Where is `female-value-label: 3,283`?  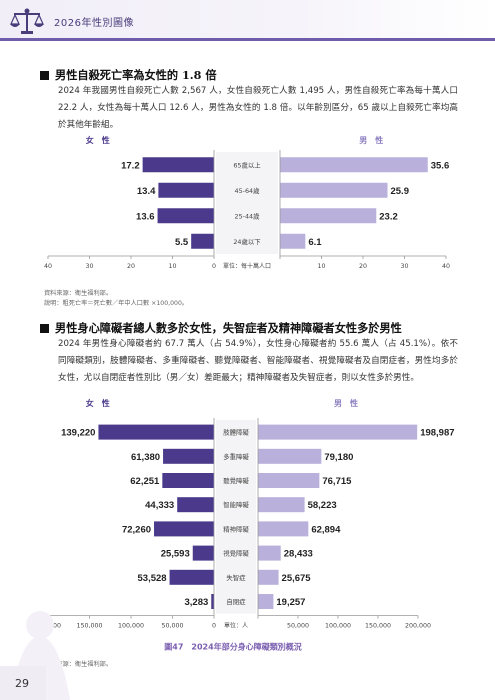
female-value-label: 3,283 is located at coordinates (196, 602).